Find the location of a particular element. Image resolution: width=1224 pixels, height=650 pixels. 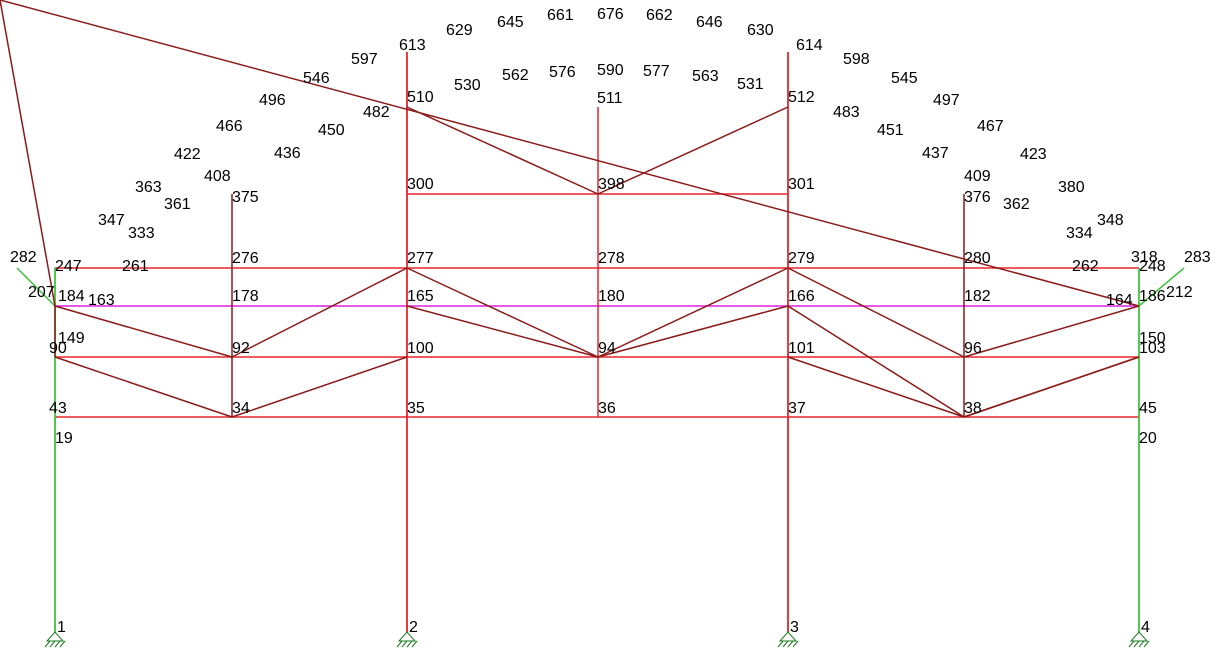

node-label: 96 is located at coordinates (973, 348).